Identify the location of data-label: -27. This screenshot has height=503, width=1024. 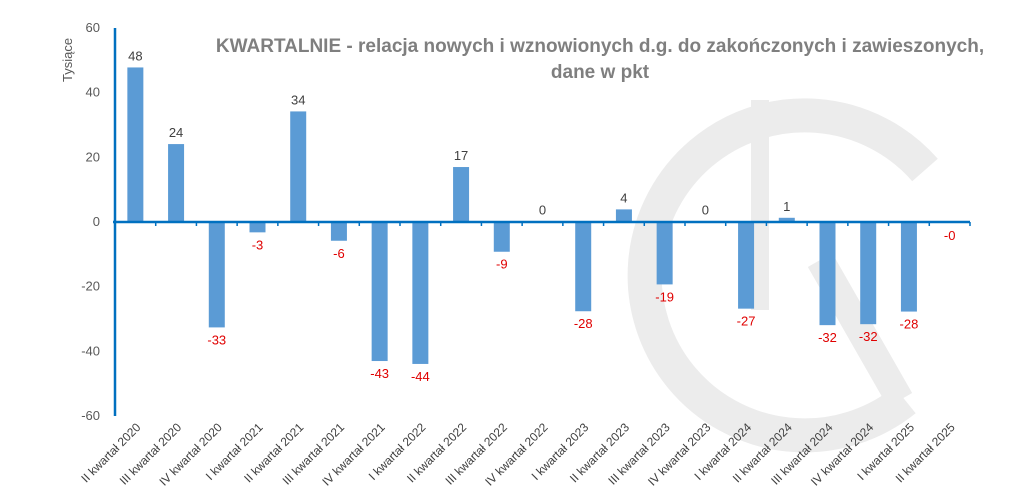
(746, 321).